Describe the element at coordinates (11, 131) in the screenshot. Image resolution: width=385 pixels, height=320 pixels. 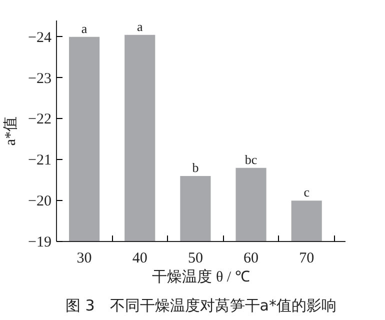
I see `y-axis-title: a*值` at that location.